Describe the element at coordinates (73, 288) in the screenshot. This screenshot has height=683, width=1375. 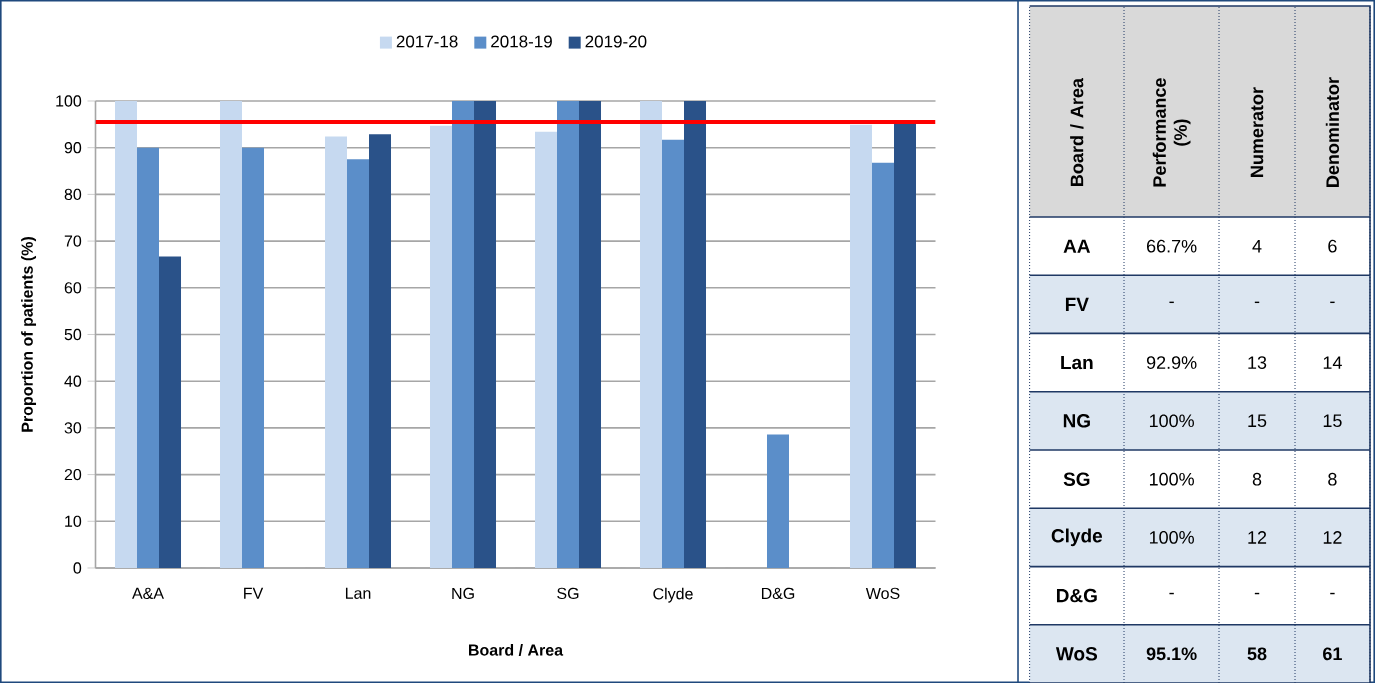
I see `y-tick-label: 60` at that location.